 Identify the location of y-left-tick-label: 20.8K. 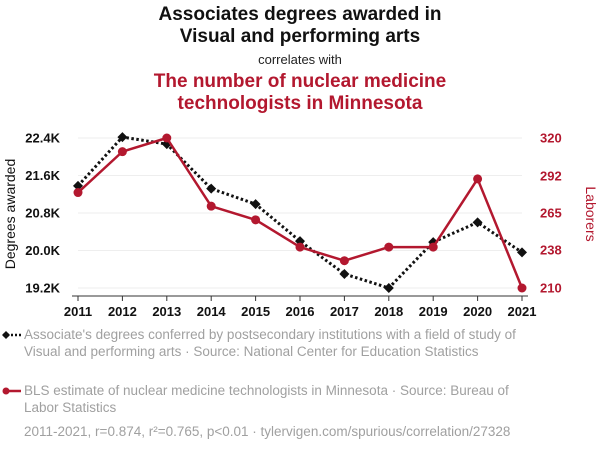
(42, 213).